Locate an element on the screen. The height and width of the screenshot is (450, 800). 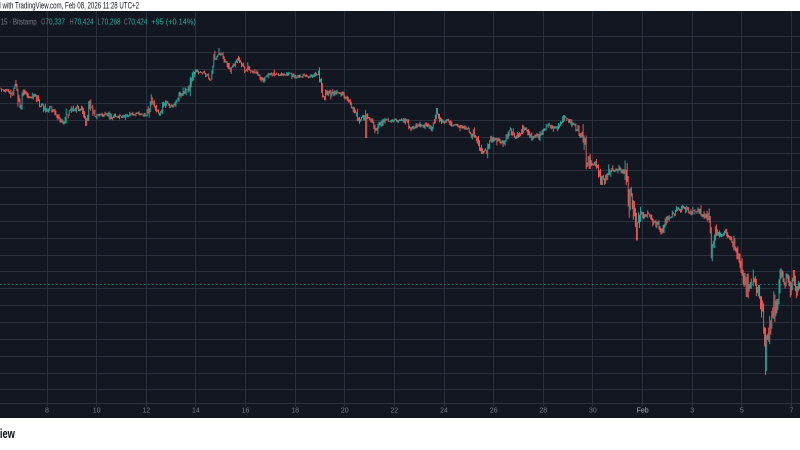
svg-text: O is located at coordinates (43, 21).